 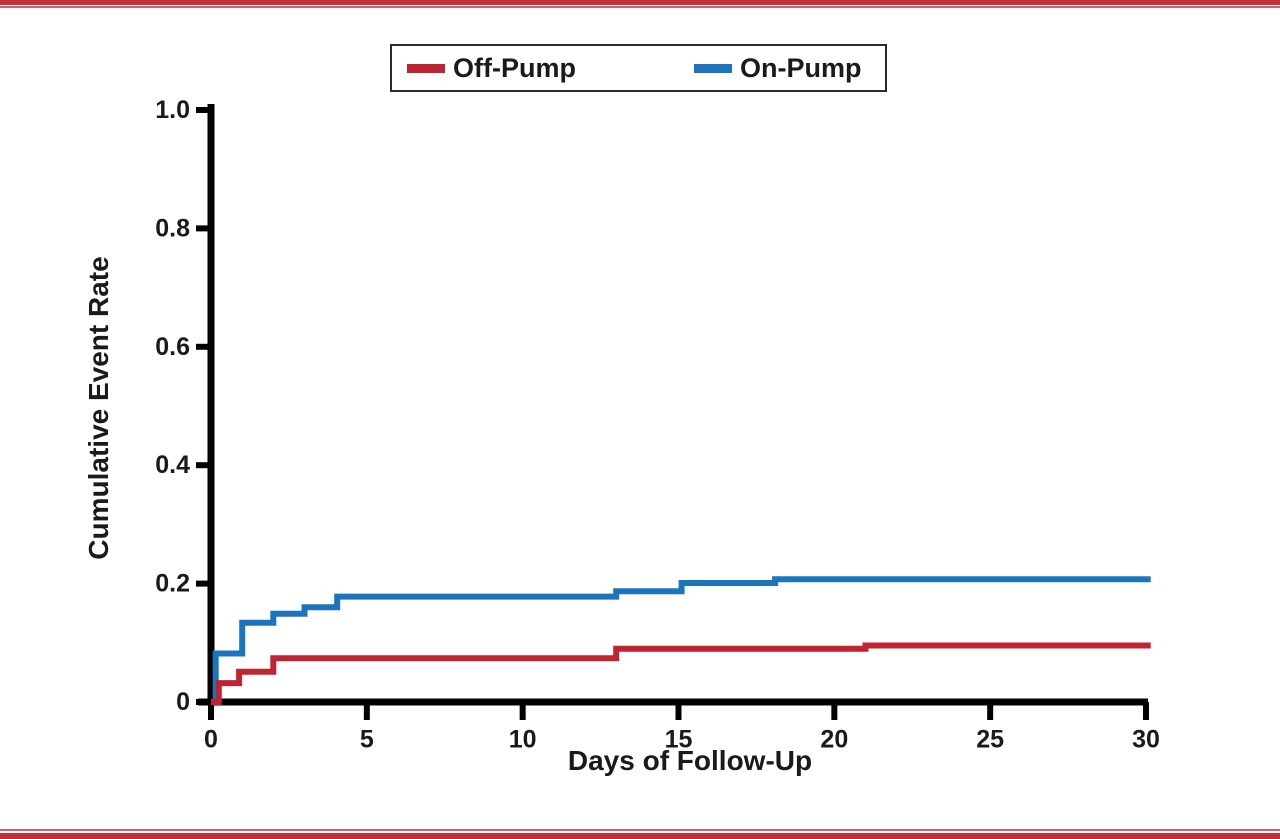 What do you see at coordinates (514, 67) in the screenshot?
I see `legend-label-off-pump: Off-Pump` at bounding box center [514, 67].